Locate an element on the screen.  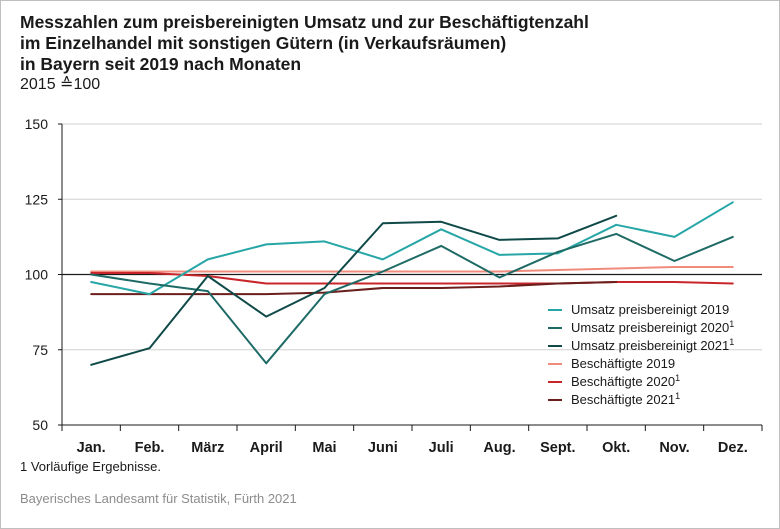
x-tick-label: April is located at coordinates (266, 448).